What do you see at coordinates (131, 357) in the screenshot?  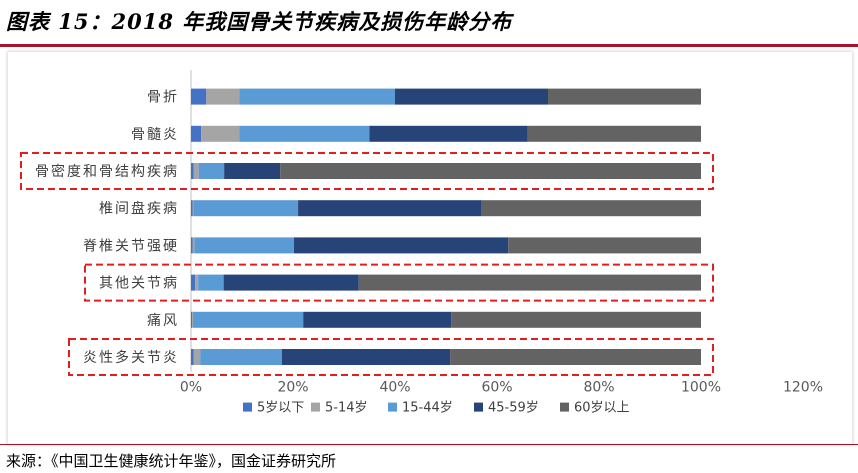 I see `category-label: 炎性多关节炎` at bounding box center [131, 357].